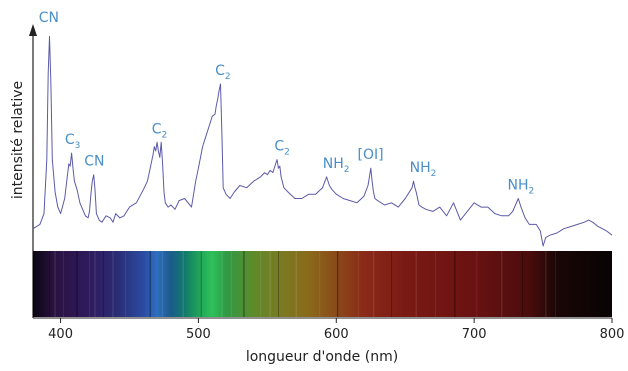  Describe the element at coordinates (474, 334) in the screenshot. I see `x-tick-label: 700` at that location.